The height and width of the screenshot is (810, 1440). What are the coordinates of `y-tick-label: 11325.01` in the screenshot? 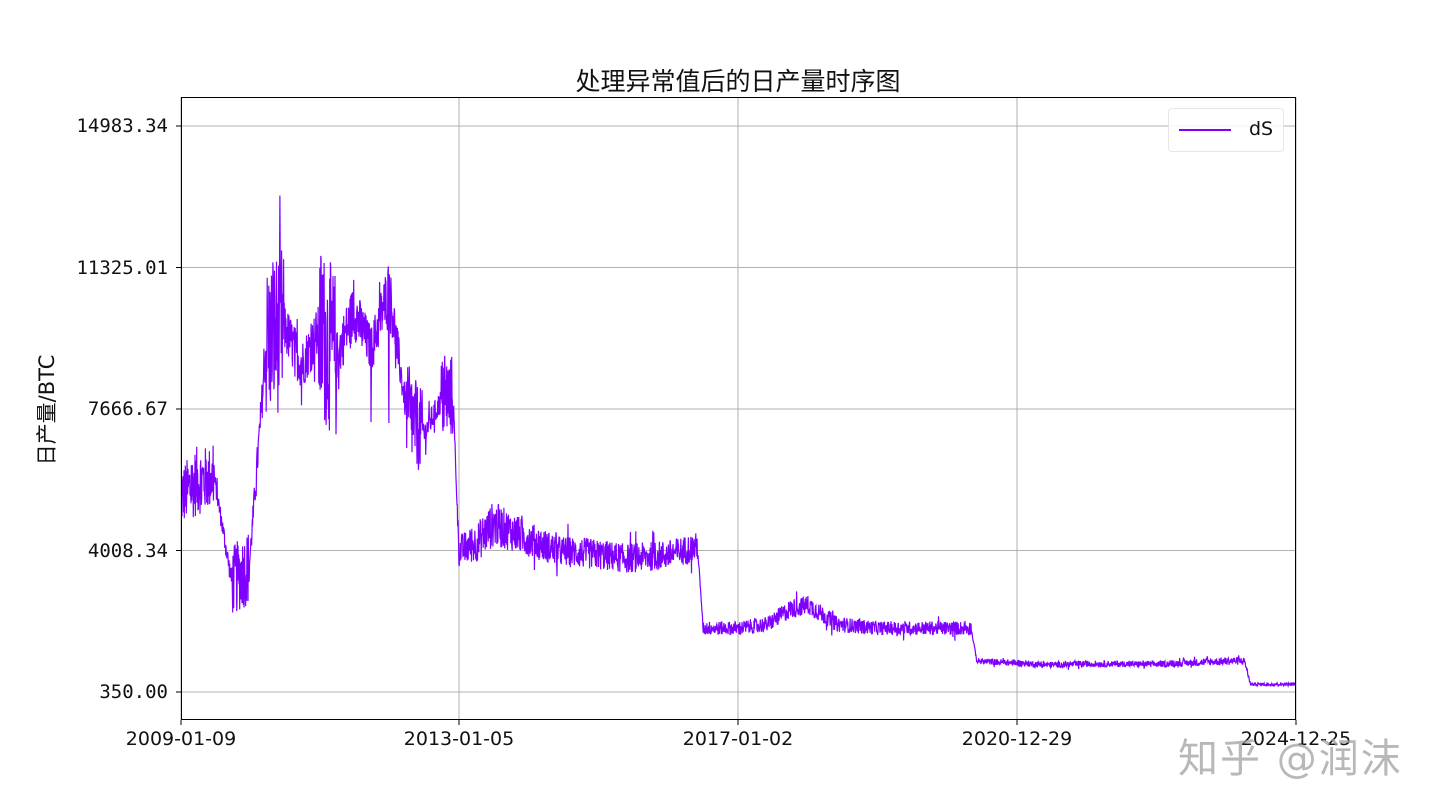 It's located at (122, 268).